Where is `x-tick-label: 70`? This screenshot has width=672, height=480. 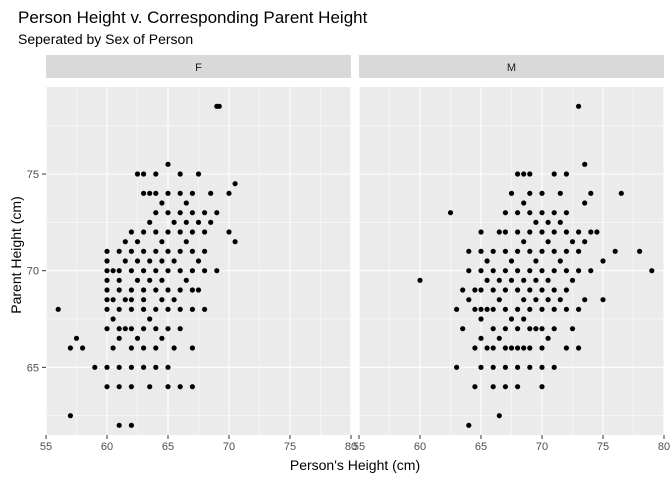
x-tick-label: 70 is located at coordinates (229, 447).